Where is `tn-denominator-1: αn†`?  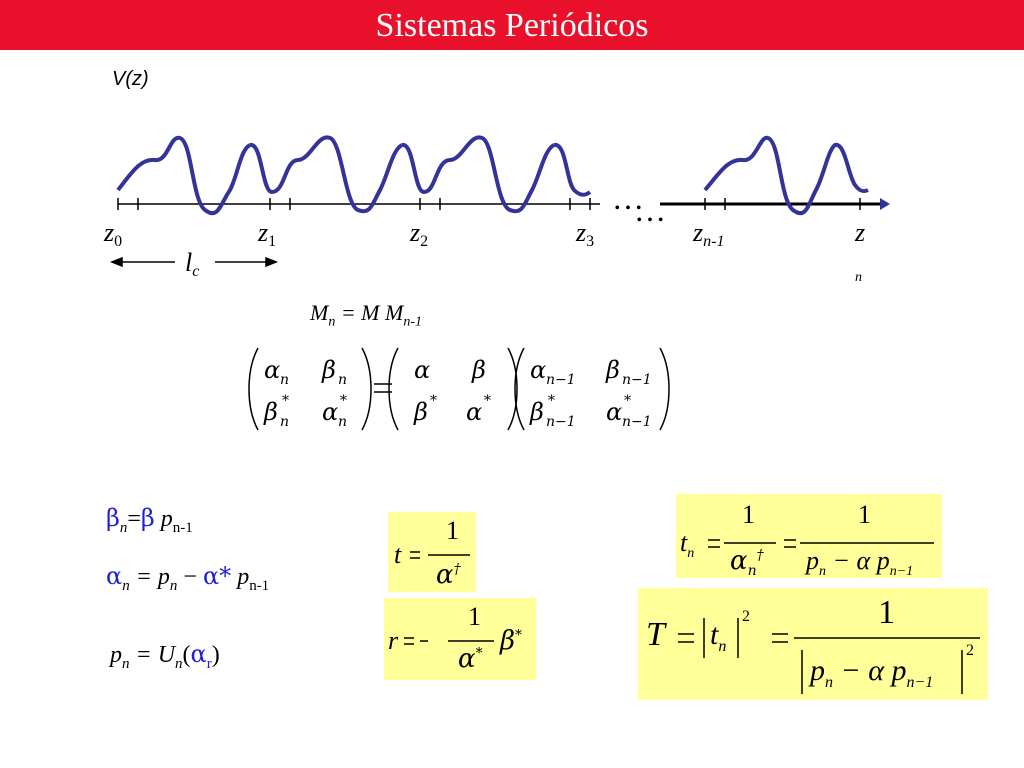
tn-denominator-1: αn† is located at coordinates (747, 563).